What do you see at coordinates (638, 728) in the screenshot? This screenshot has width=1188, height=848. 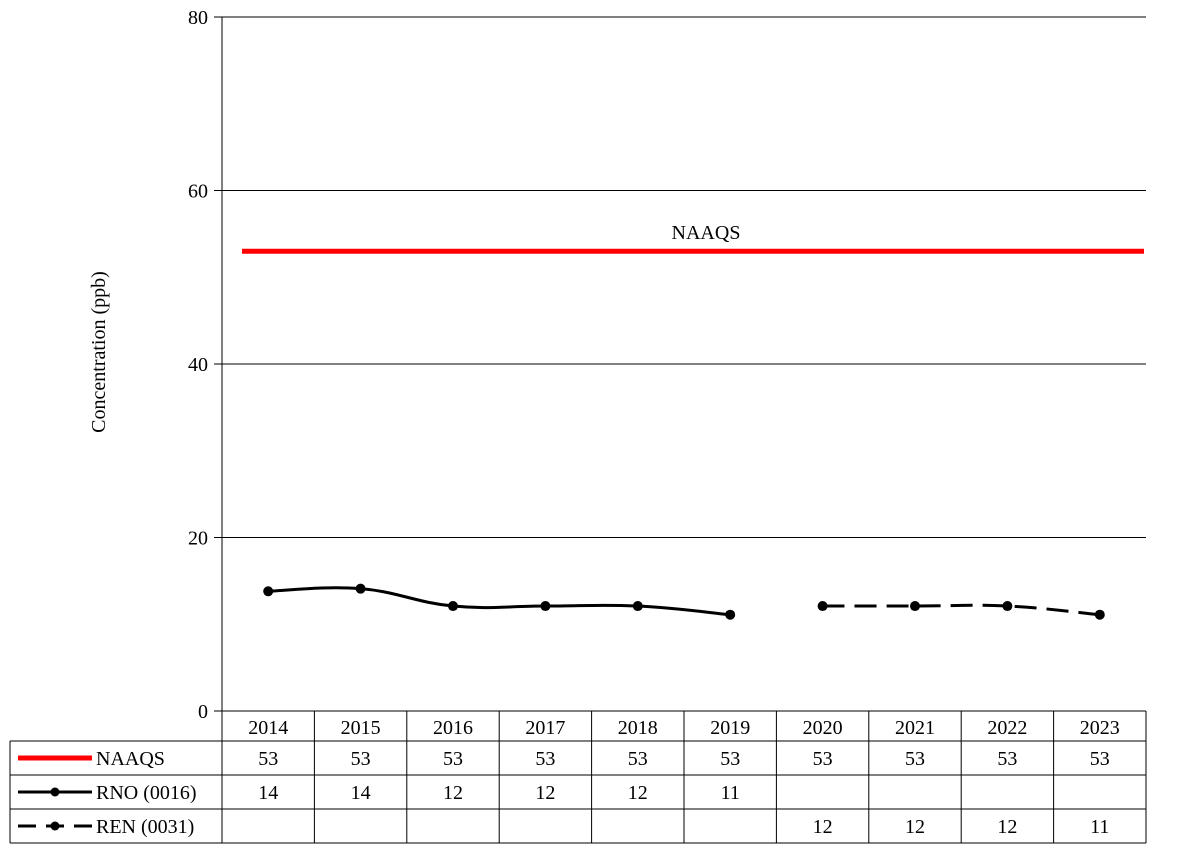 I see `x-tick-label: 2018` at bounding box center [638, 728].